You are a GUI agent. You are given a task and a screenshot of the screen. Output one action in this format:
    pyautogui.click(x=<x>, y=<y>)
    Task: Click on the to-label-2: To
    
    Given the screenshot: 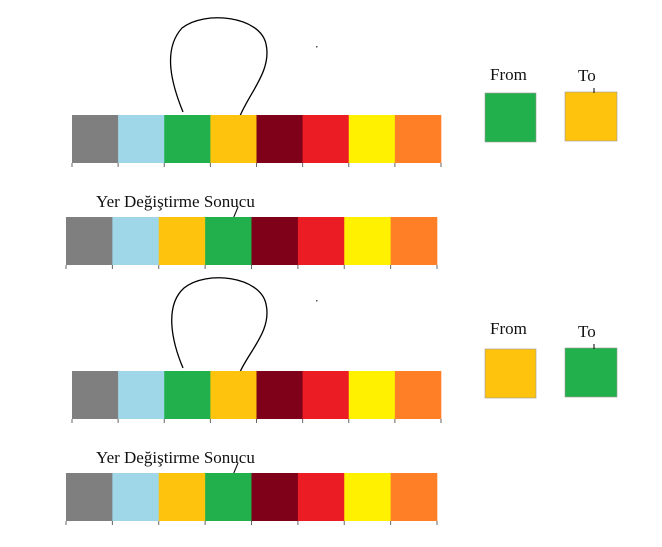 What is the action you would take?
    pyautogui.click(x=587, y=331)
    